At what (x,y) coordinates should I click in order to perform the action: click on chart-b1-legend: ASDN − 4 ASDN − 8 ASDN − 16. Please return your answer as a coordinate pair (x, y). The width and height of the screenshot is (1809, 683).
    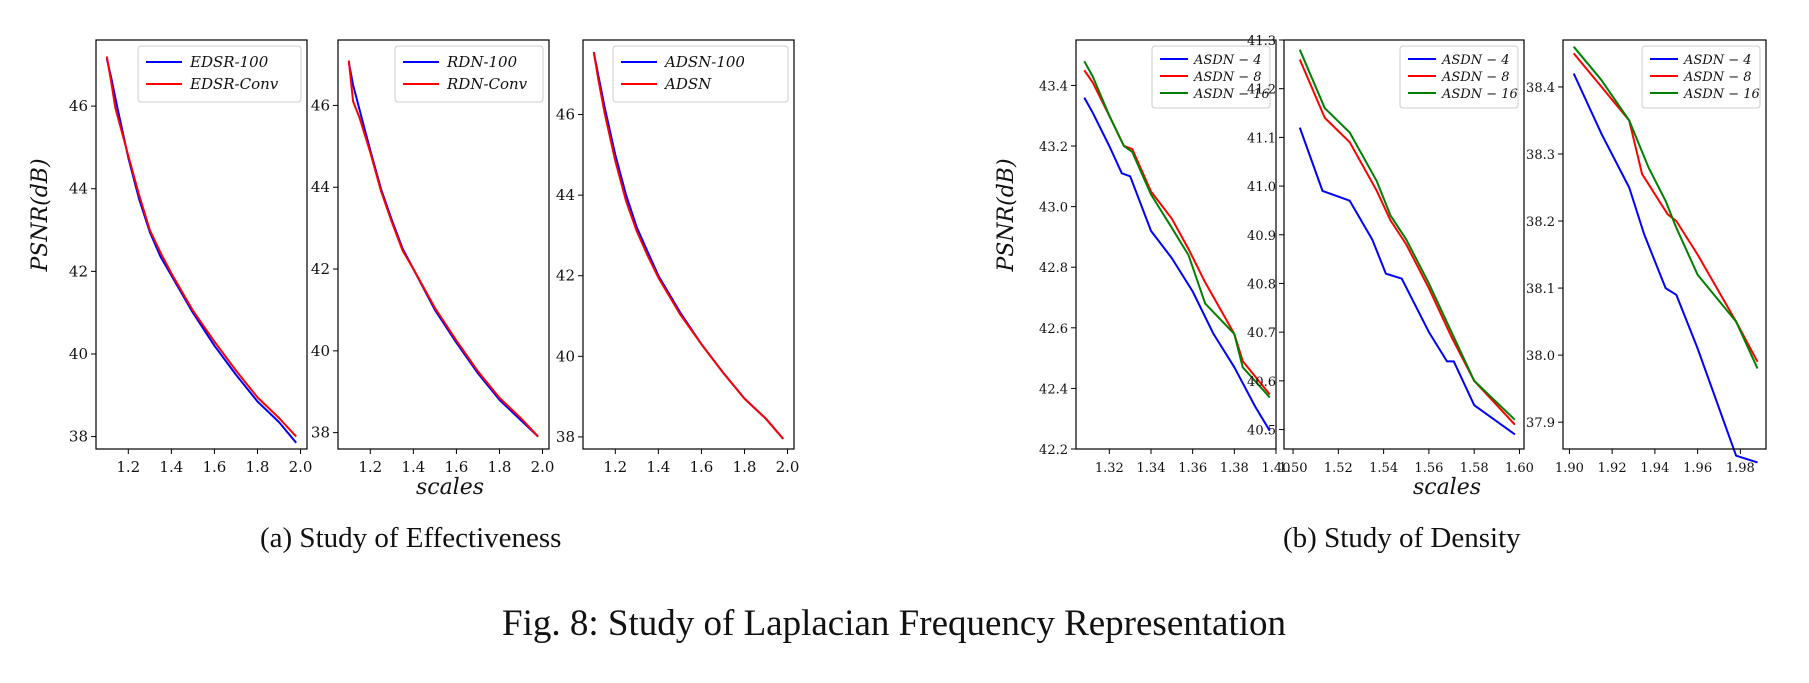
    Looking at the image, I should click on (1211, 77).